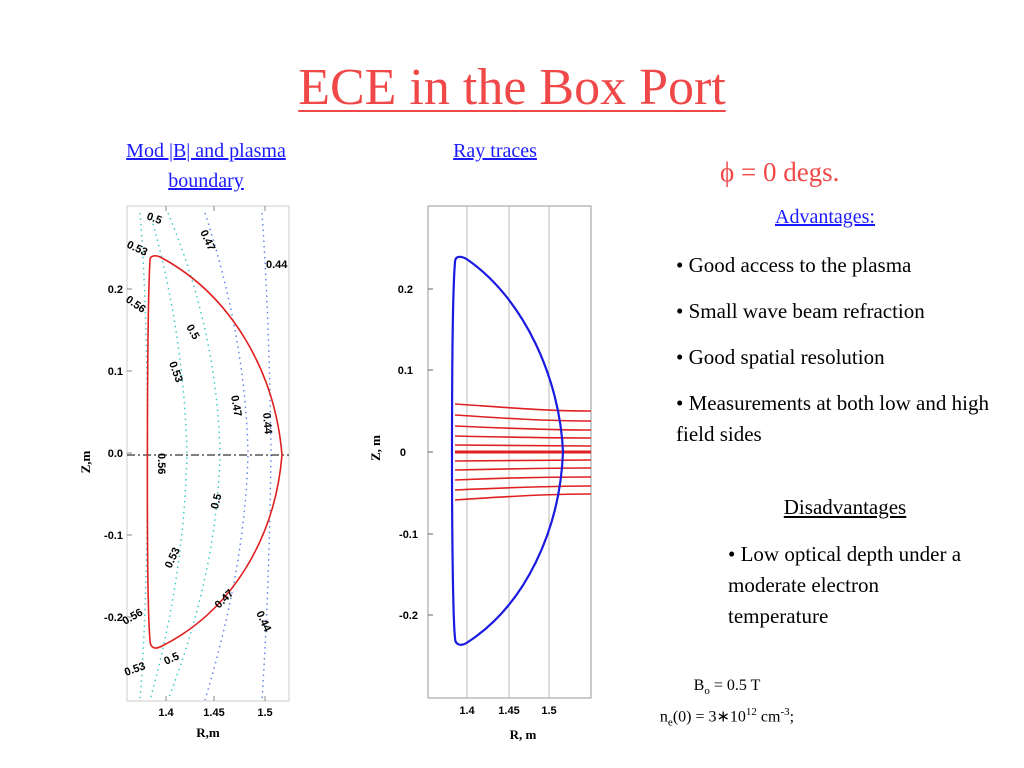 This screenshot has width=1024, height=768. I want to click on left-plot-frame, so click(208, 453).